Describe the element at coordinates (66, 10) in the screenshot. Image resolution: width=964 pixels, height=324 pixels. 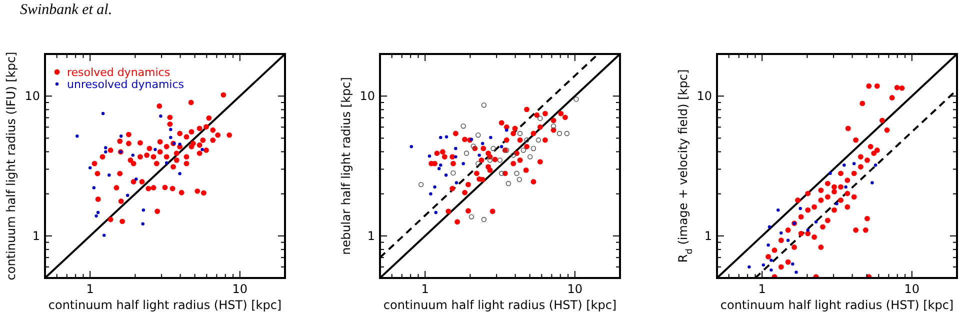
I see `text: Swinbank et al.` at that location.